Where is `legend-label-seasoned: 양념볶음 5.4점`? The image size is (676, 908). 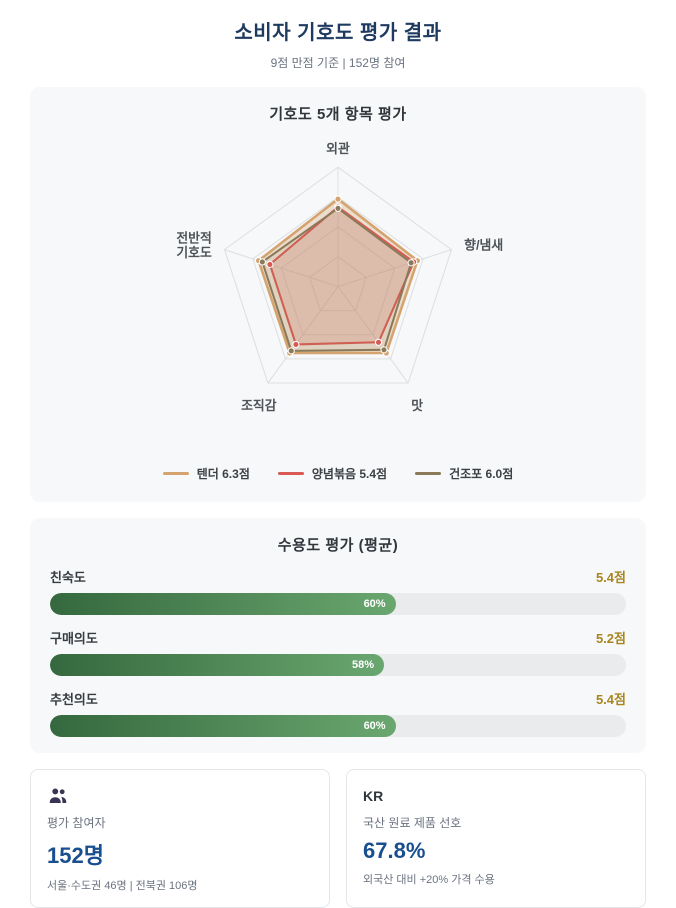
legend-label-seasoned: 양념볶음 5.4점 is located at coordinates (349, 474).